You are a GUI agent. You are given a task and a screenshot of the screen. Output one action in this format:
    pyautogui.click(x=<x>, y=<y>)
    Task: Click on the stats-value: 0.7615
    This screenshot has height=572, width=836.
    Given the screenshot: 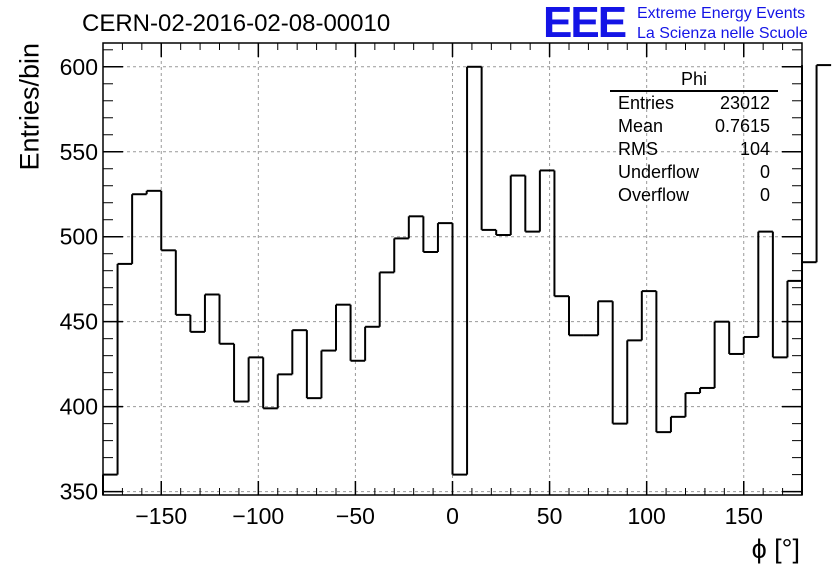 What is the action you would take?
    pyautogui.click(x=742, y=126)
    